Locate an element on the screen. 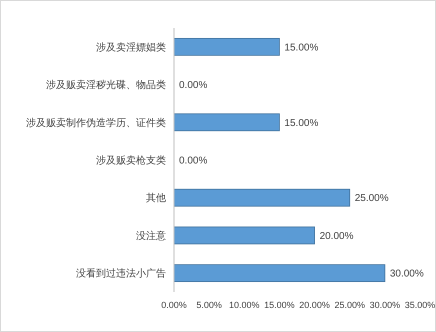 Image resolution: width=436 pixels, height=332 pixels. y-tick-label: 其他 is located at coordinates (156, 198).